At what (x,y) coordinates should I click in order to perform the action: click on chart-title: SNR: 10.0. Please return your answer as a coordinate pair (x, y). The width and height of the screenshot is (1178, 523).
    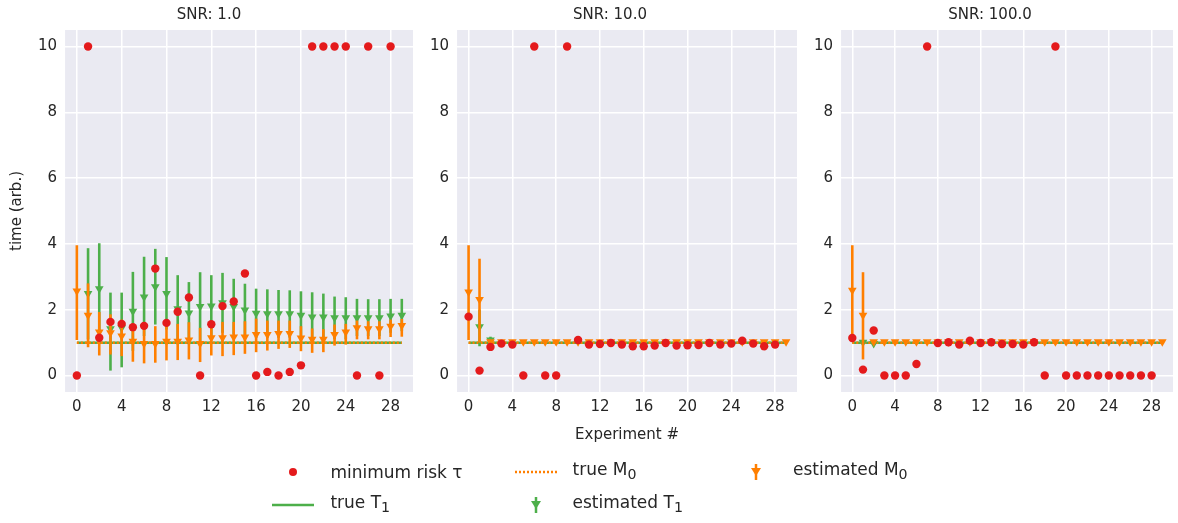
    Looking at the image, I should click on (610, 13).